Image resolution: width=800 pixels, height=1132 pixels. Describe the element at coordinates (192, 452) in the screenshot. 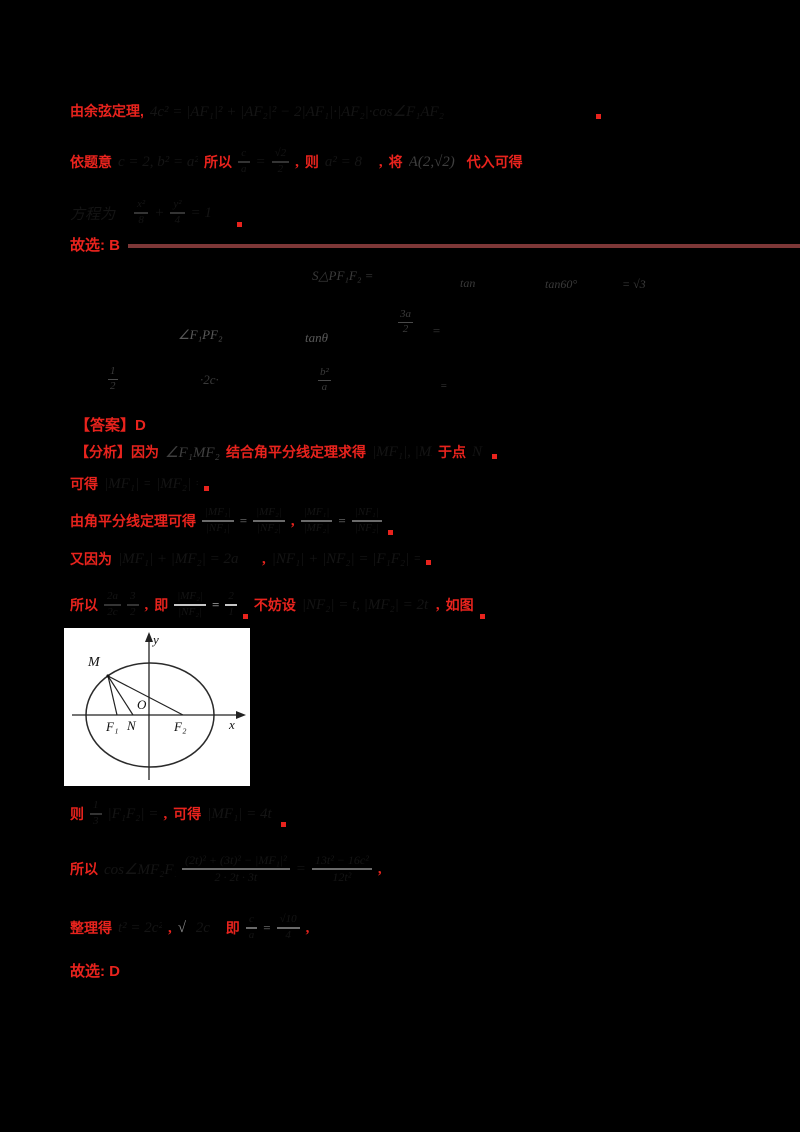

I see `math-expression: ∠F₁MF₂` at that location.